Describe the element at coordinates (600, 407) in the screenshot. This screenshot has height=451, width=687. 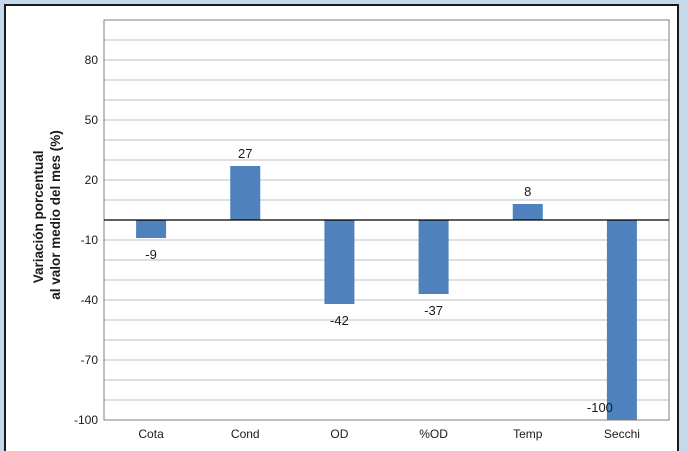
I see `data-label: -100` at that location.